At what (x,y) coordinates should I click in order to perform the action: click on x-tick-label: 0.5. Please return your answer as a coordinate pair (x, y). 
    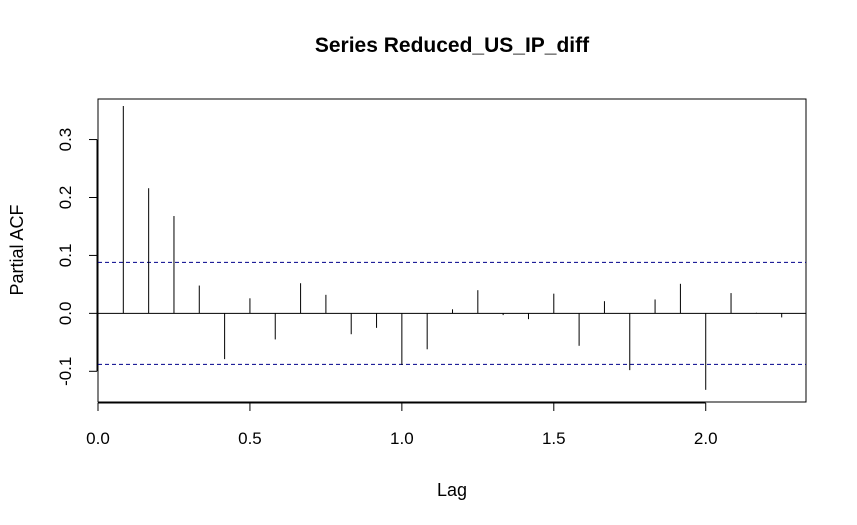
    Looking at the image, I should click on (250, 438).